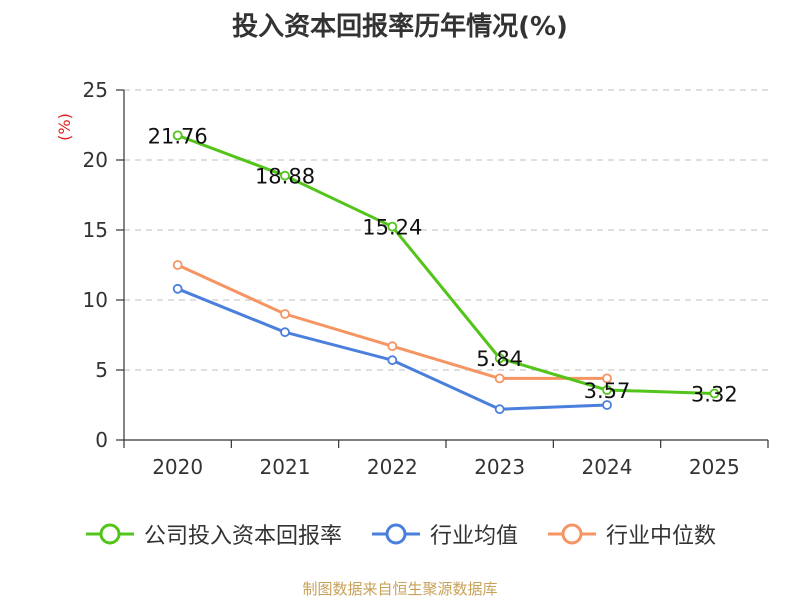 This screenshot has width=800, height=600. Describe the element at coordinates (661, 536) in the screenshot. I see `legend-label-industry-median: 行业中位数` at that location.